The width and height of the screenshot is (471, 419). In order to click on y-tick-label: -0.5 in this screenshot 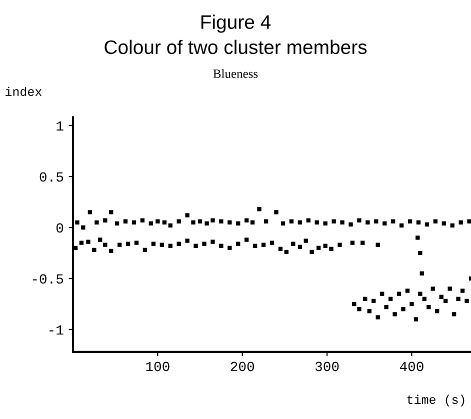, I will do `click(48, 279)`.